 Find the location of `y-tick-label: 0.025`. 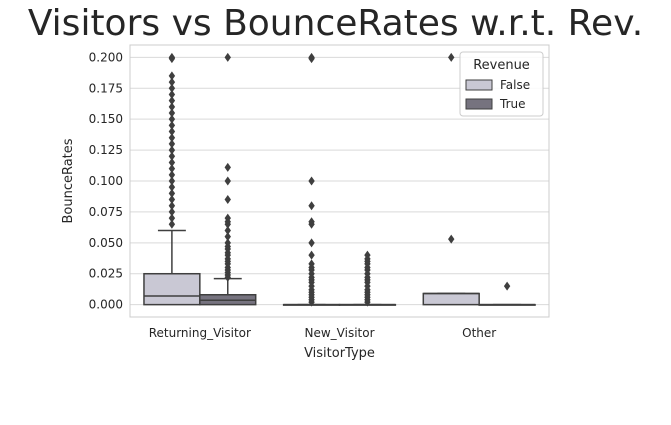

y-tick-label: 0.025 is located at coordinates (106, 274).